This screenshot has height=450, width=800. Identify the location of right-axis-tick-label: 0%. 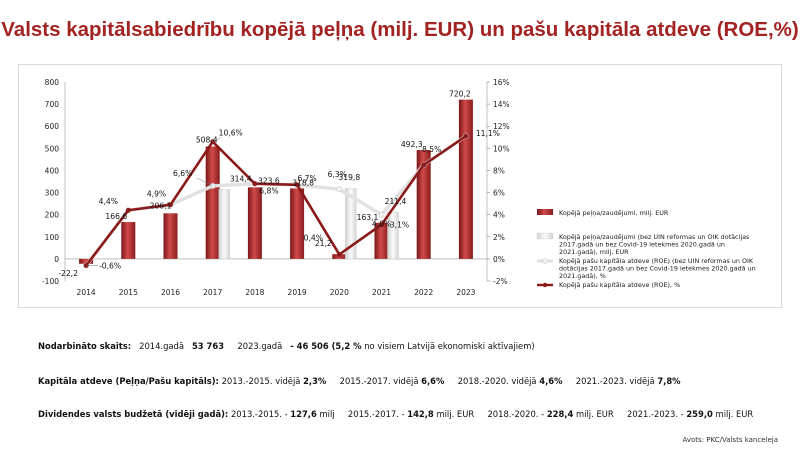
(499, 259).